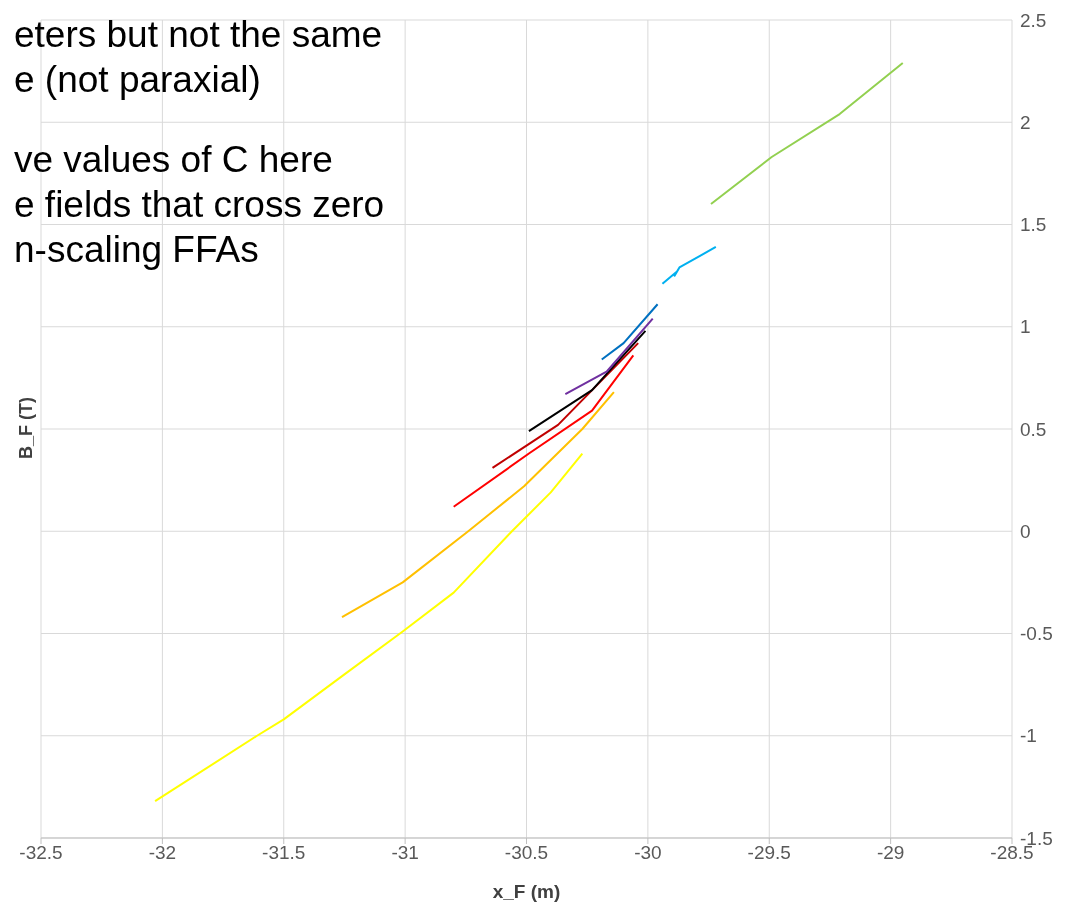 This screenshot has height=915, width=1085. Describe the element at coordinates (526, 891) in the screenshot. I see `x-axis-title: x_F (m)` at that location.